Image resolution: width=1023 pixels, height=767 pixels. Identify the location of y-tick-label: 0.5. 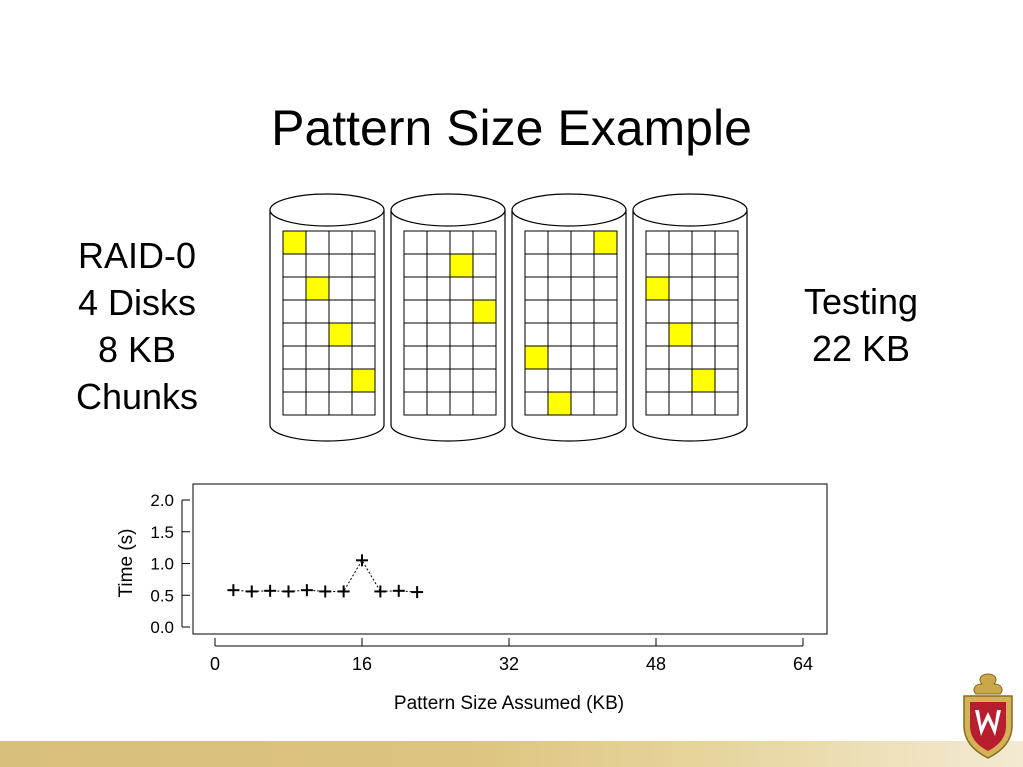
(162, 595).